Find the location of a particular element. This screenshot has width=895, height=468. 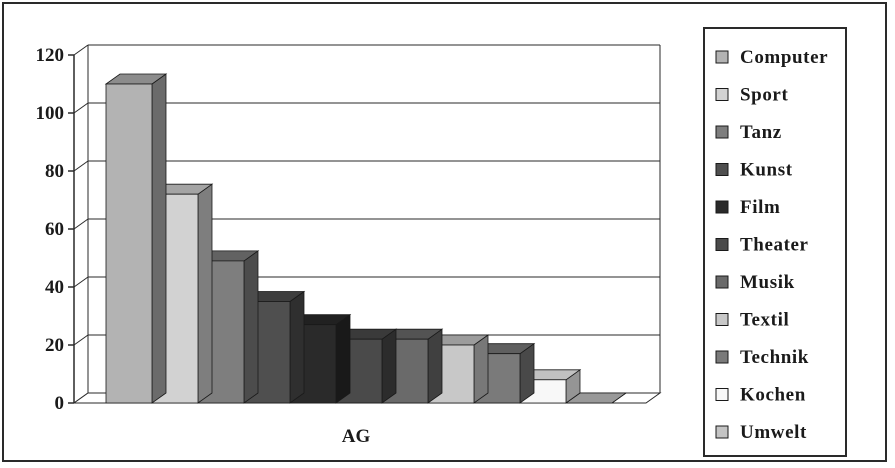

y-tick-label: 40 is located at coordinates (54, 287).